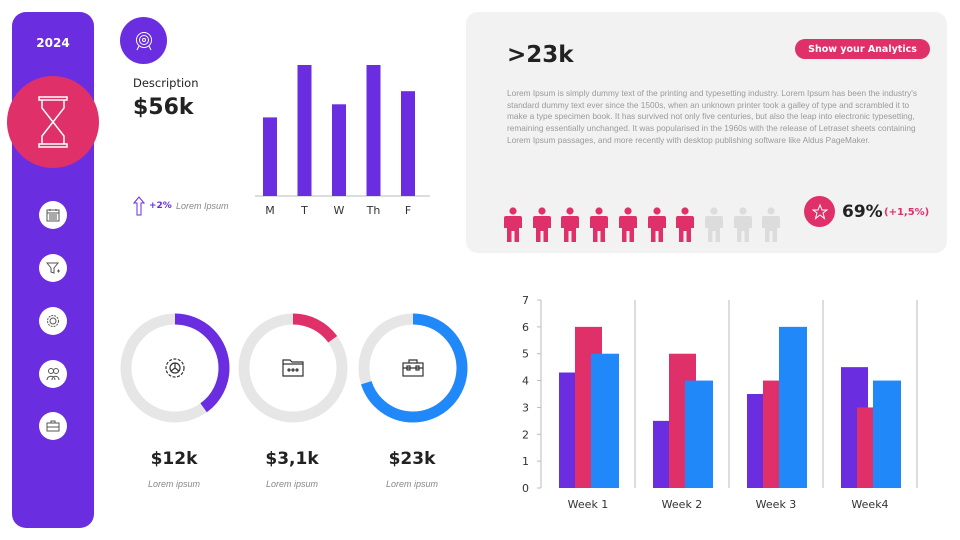 The width and height of the screenshot is (960, 540). I want to click on calendar-icon, so click(53, 215).